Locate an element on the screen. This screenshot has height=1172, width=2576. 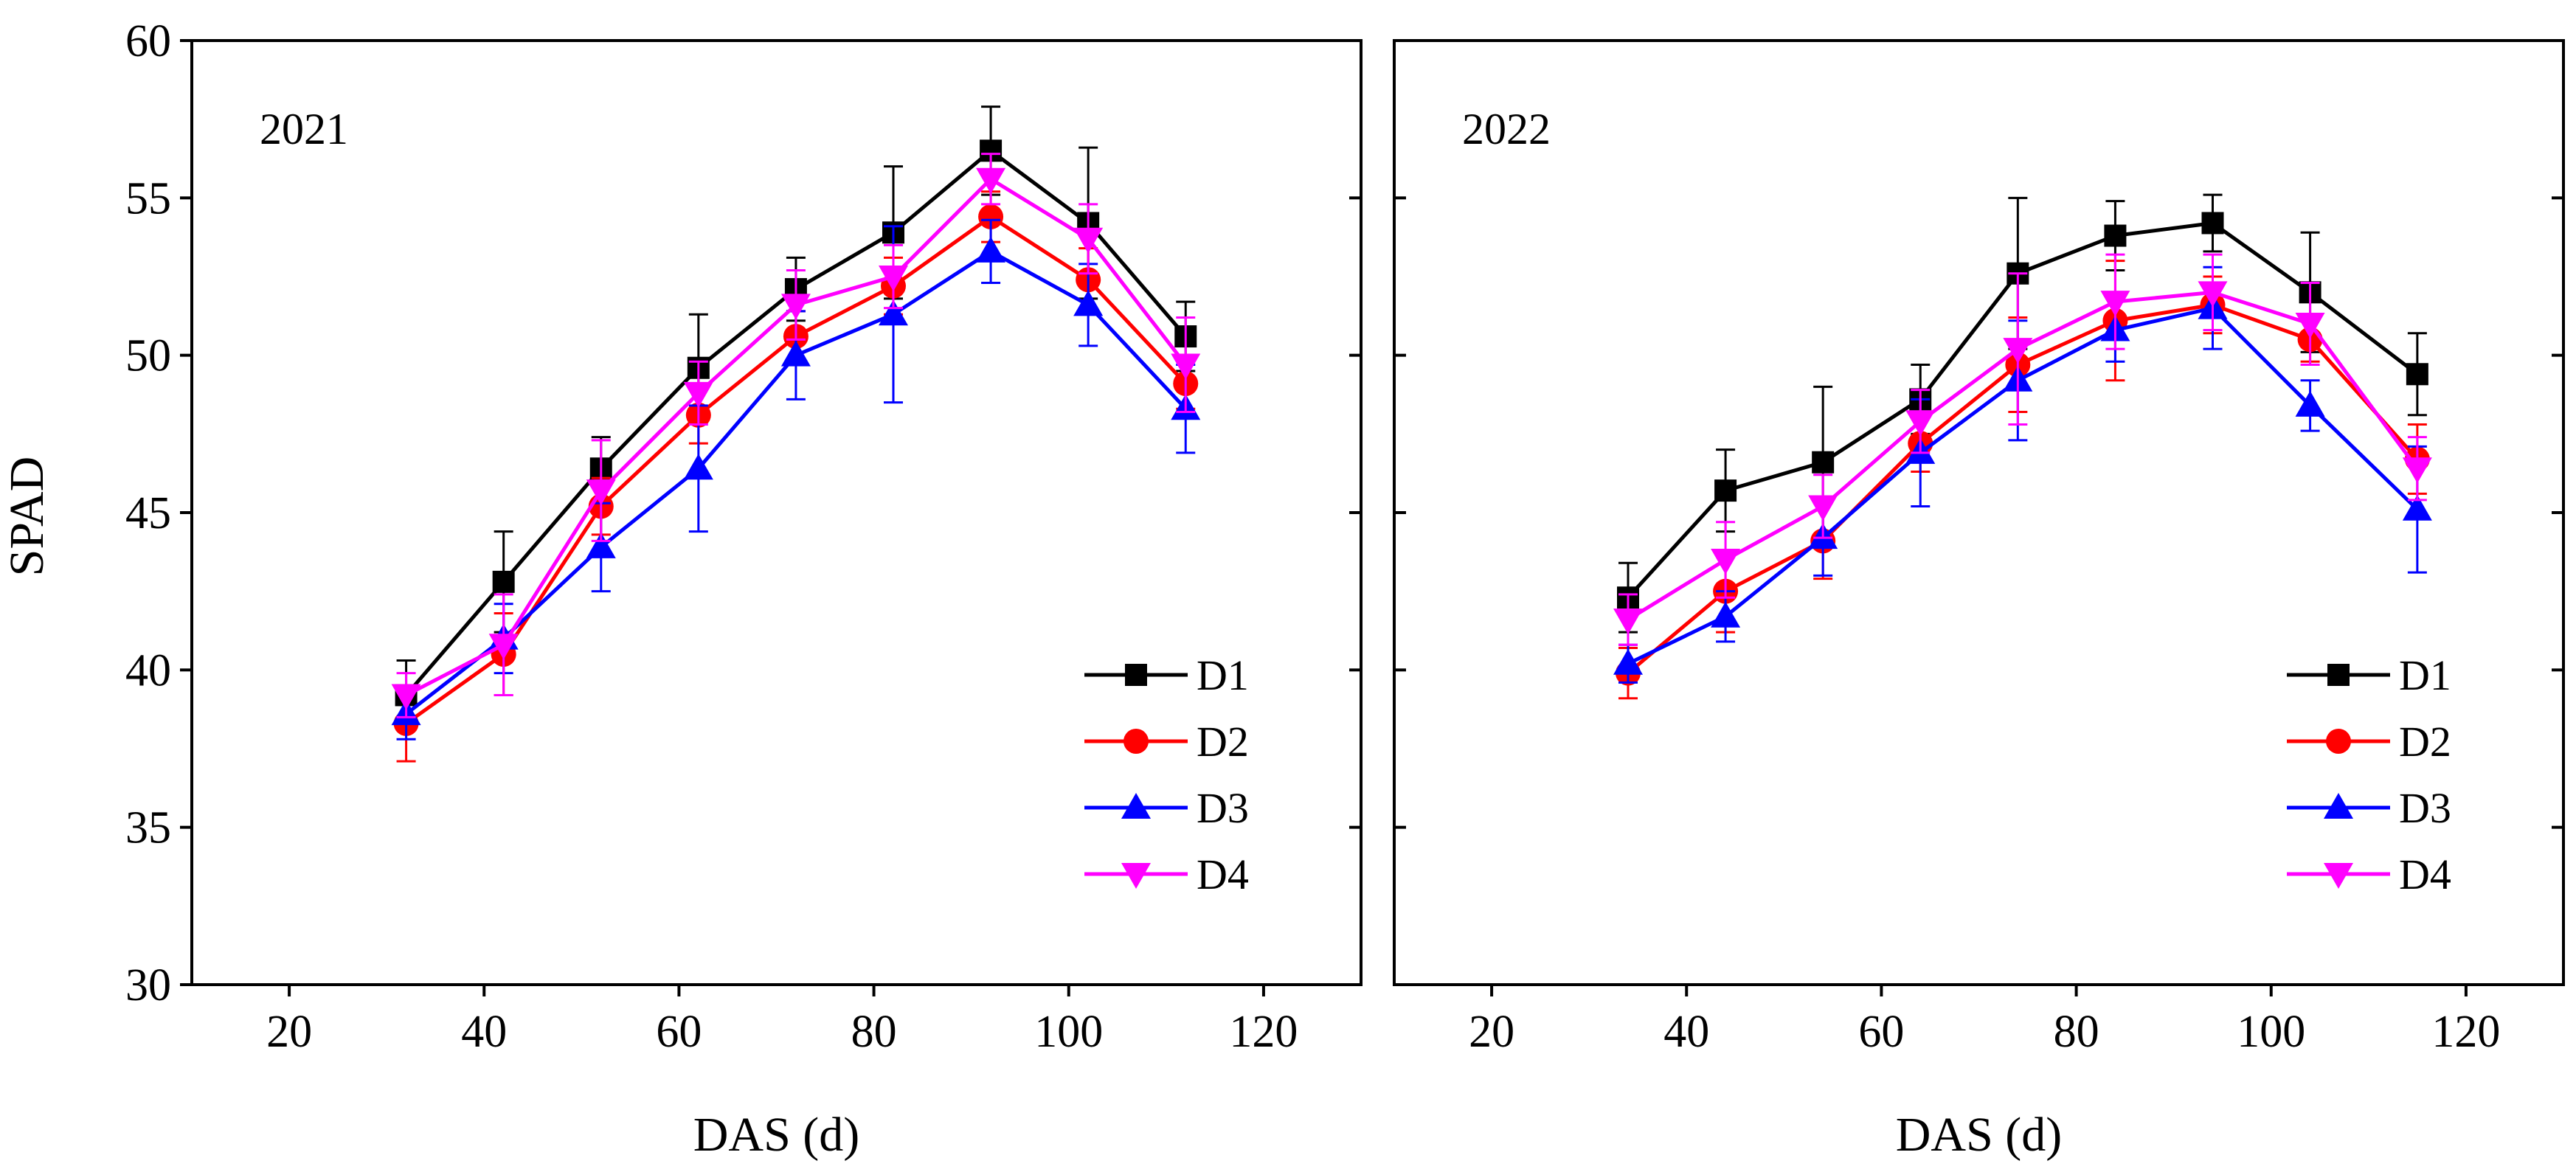
y-tick-label: 60 is located at coordinates (148, 41).